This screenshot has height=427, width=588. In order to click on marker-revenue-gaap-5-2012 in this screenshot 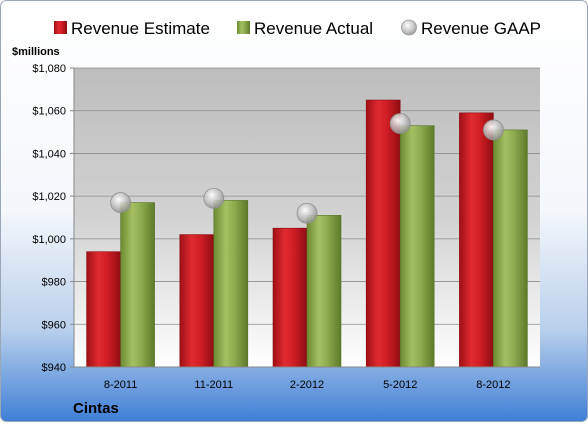, I will do `click(400, 123)`.